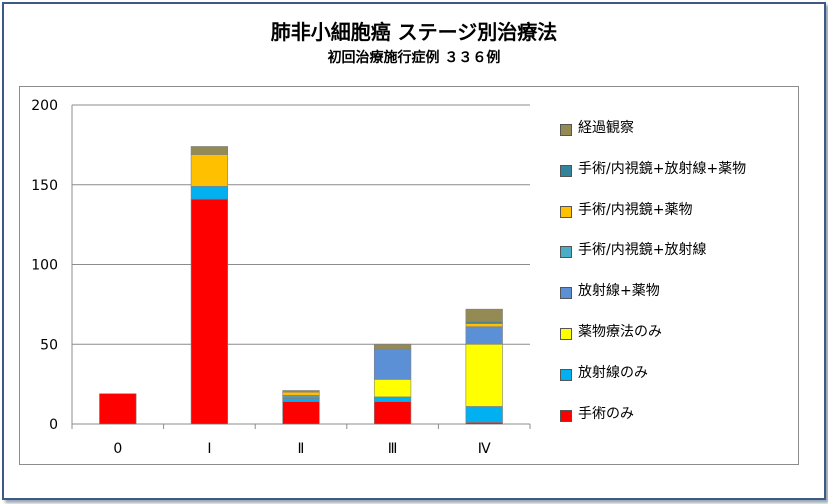  What do you see at coordinates (44, 106) in the screenshot?
I see `y-tick-label: 200` at bounding box center [44, 106].